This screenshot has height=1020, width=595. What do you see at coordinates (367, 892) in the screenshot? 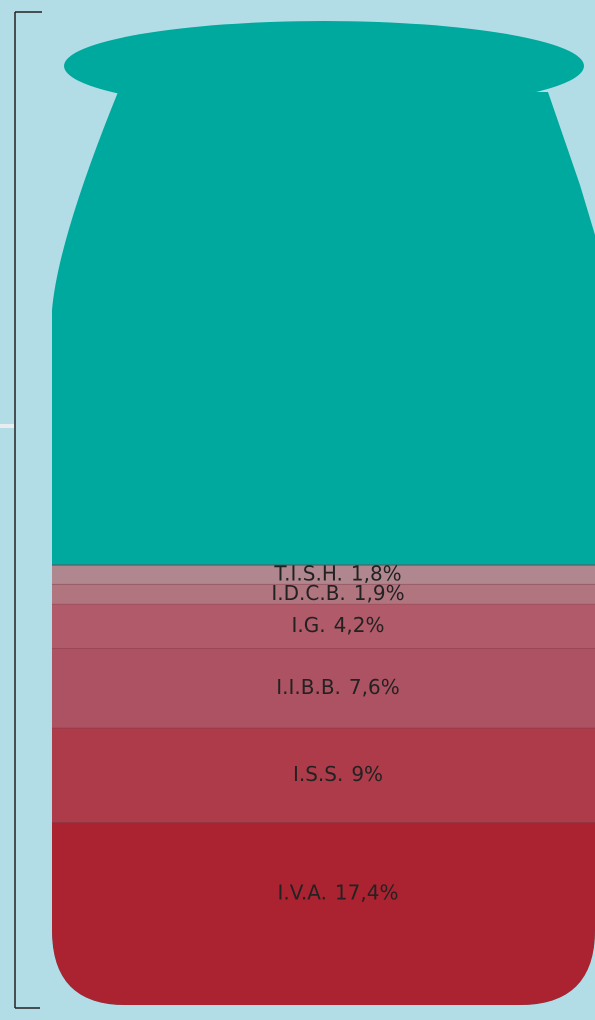
I see `value-label: 17,4%` at bounding box center [367, 892].